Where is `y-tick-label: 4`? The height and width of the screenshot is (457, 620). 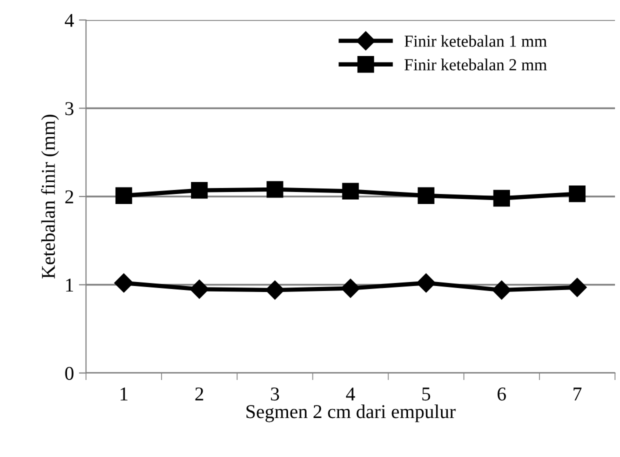
y-tick-label: 4 is located at coordinates (69, 20).